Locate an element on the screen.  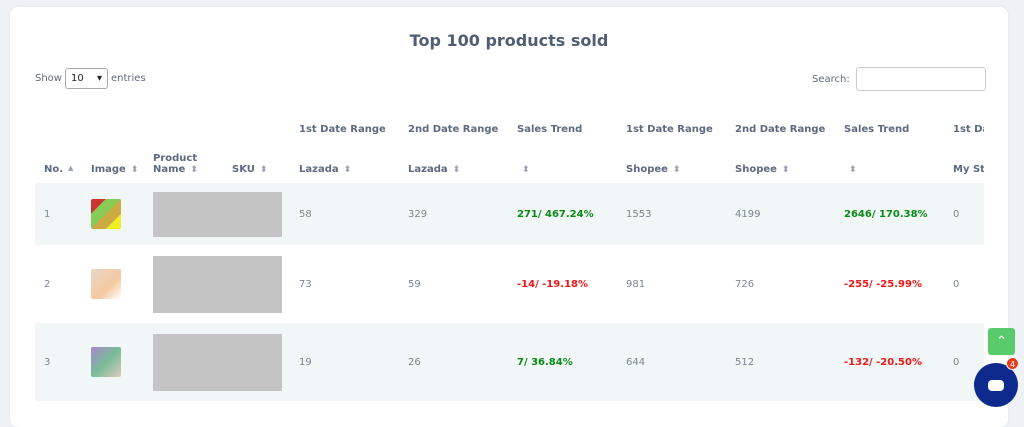
shopee-sales-trend: 2646/ 170.38% is located at coordinates (889, 214).